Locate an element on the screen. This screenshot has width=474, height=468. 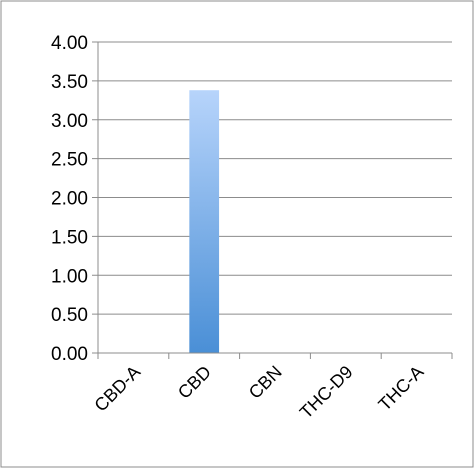
y-tick-label: 1.50 is located at coordinates (69, 237).